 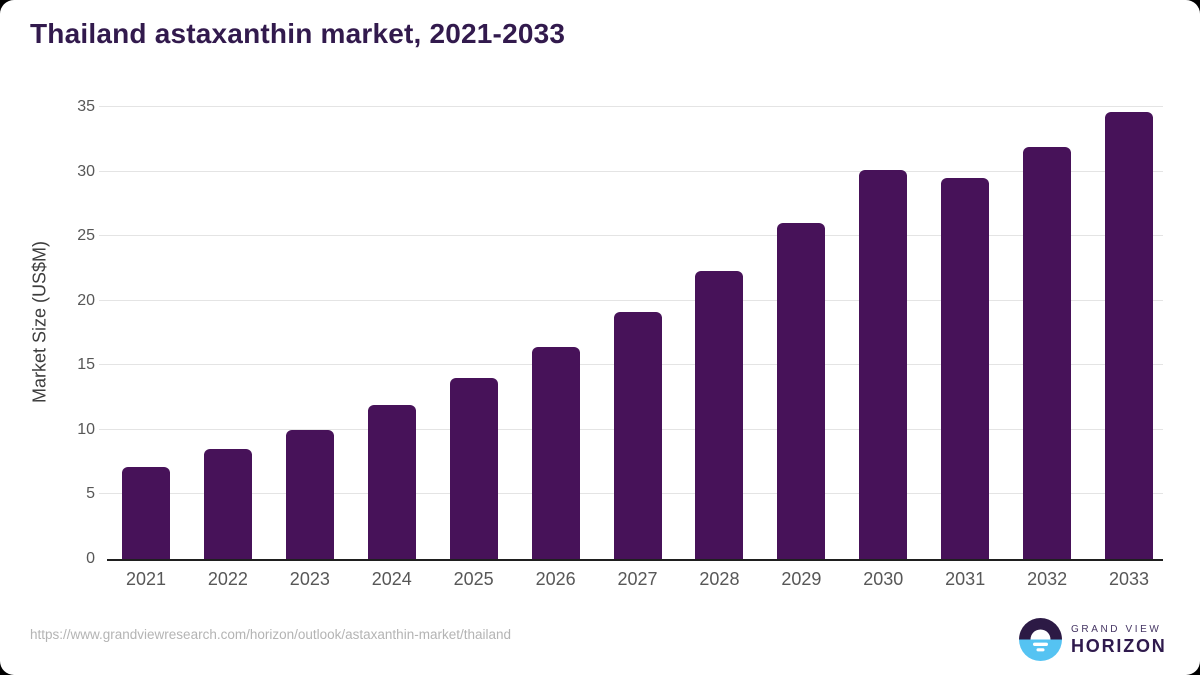 What do you see at coordinates (719, 415) in the screenshot?
I see `bar-2028` at bounding box center [719, 415].